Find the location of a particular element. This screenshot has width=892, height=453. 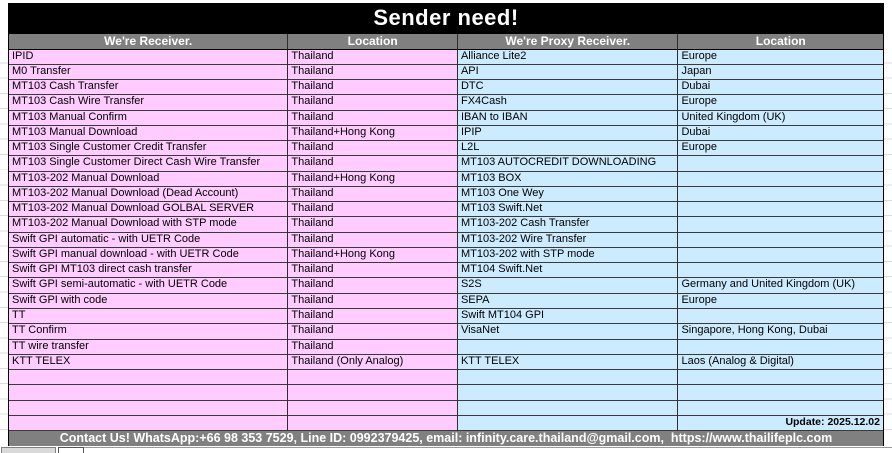

proxy-receiver-cell: VisaNet is located at coordinates (568, 332).